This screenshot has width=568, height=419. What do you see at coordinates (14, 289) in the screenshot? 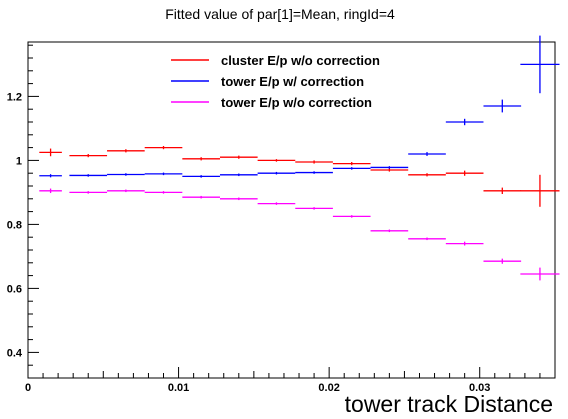
I see `y-tick-label: 0.6` at bounding box center [14, 289].